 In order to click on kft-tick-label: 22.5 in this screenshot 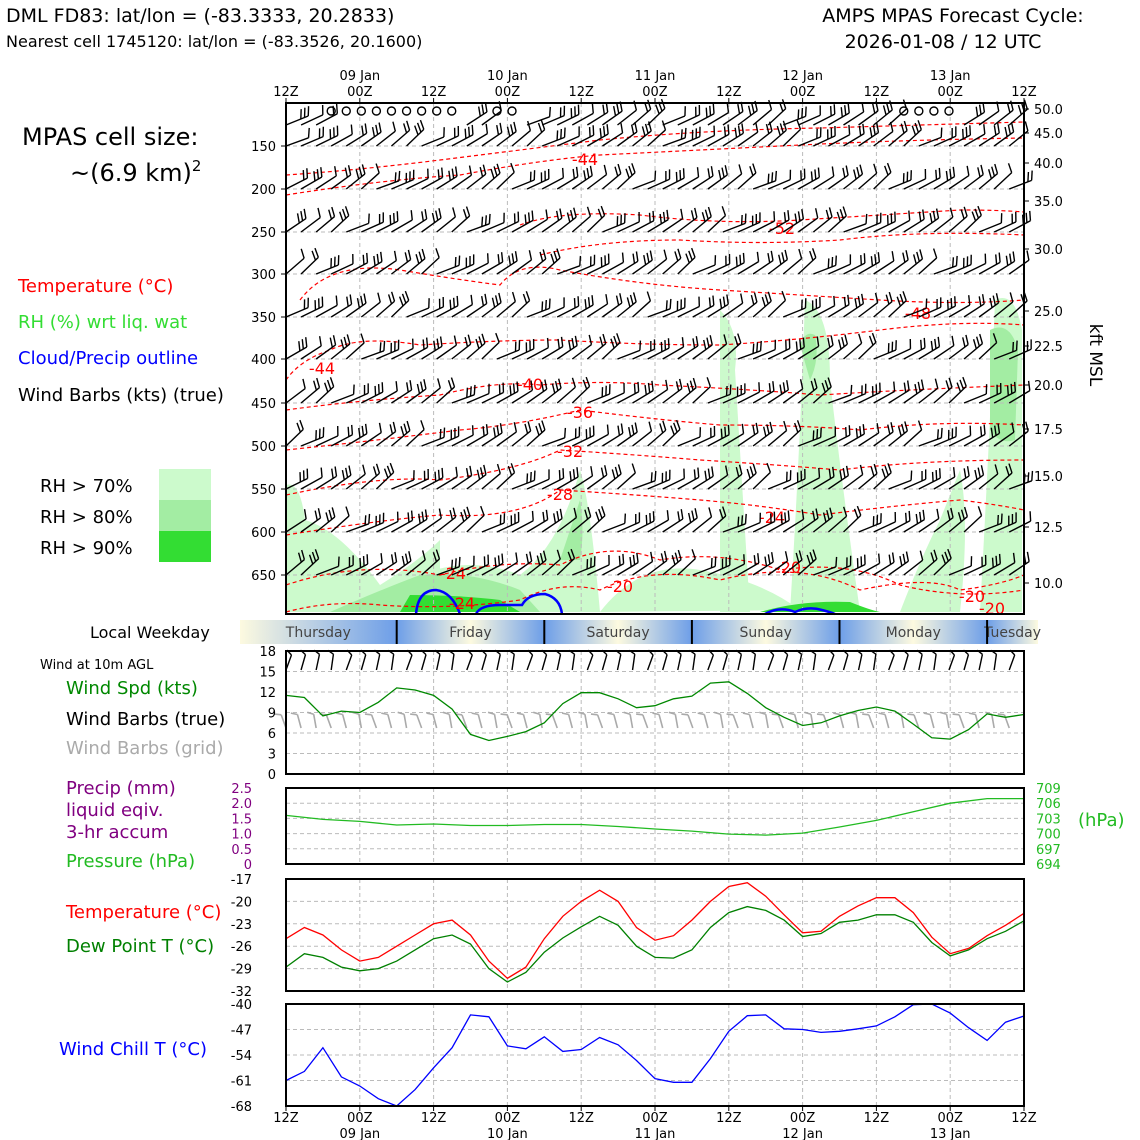, I will do `click(1048, 347)`.